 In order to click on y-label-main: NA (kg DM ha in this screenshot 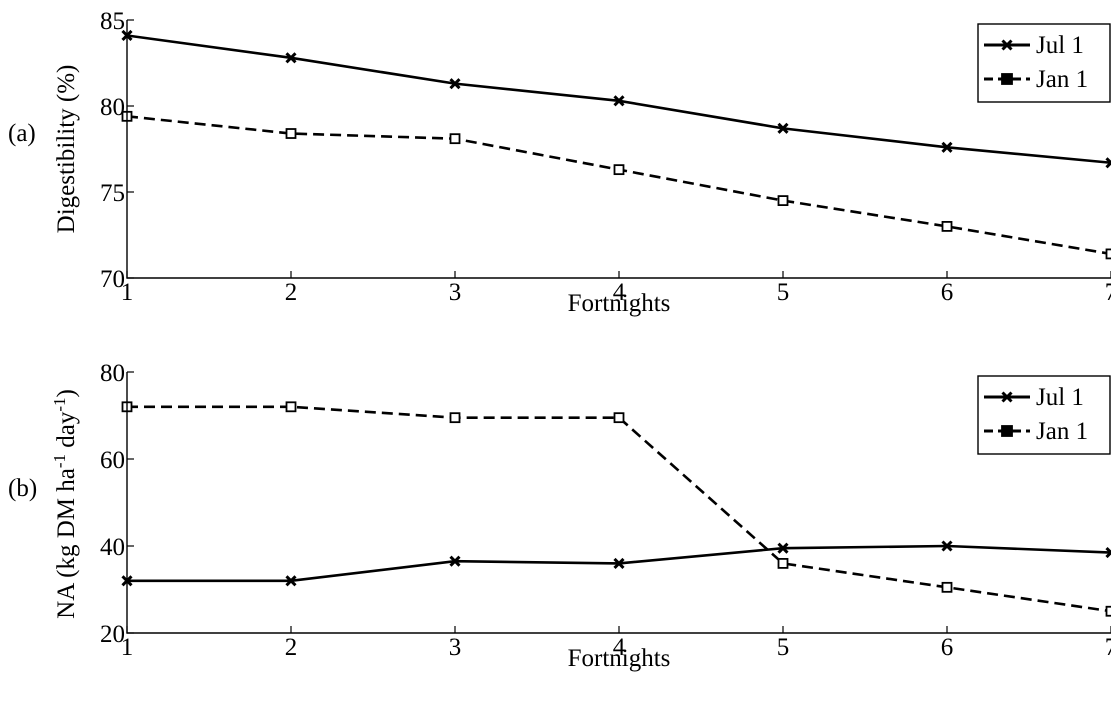, I will do `click(66, 543)`.